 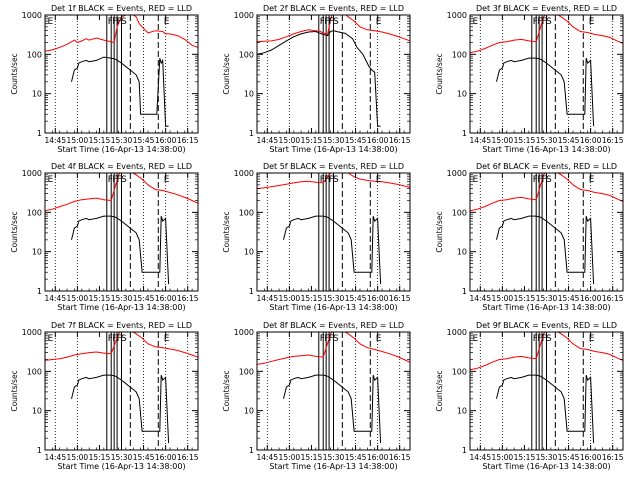 What do you see at coordinates (121, 8) in the screenshot?
I see `chart-title: Det 1f BLACK = Events, RED = LLD` at bounding box center [121, 8].